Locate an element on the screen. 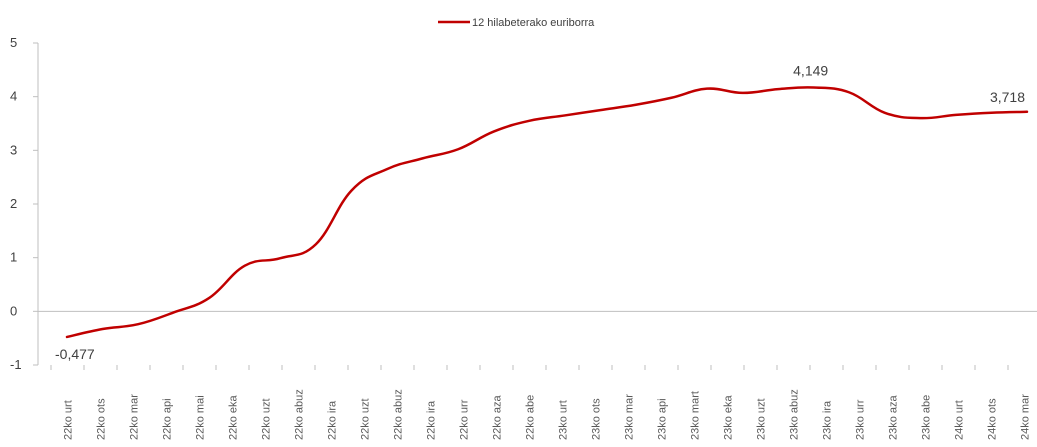  x-tick-label: 23ko abuz is located at coordinates (795, 414).